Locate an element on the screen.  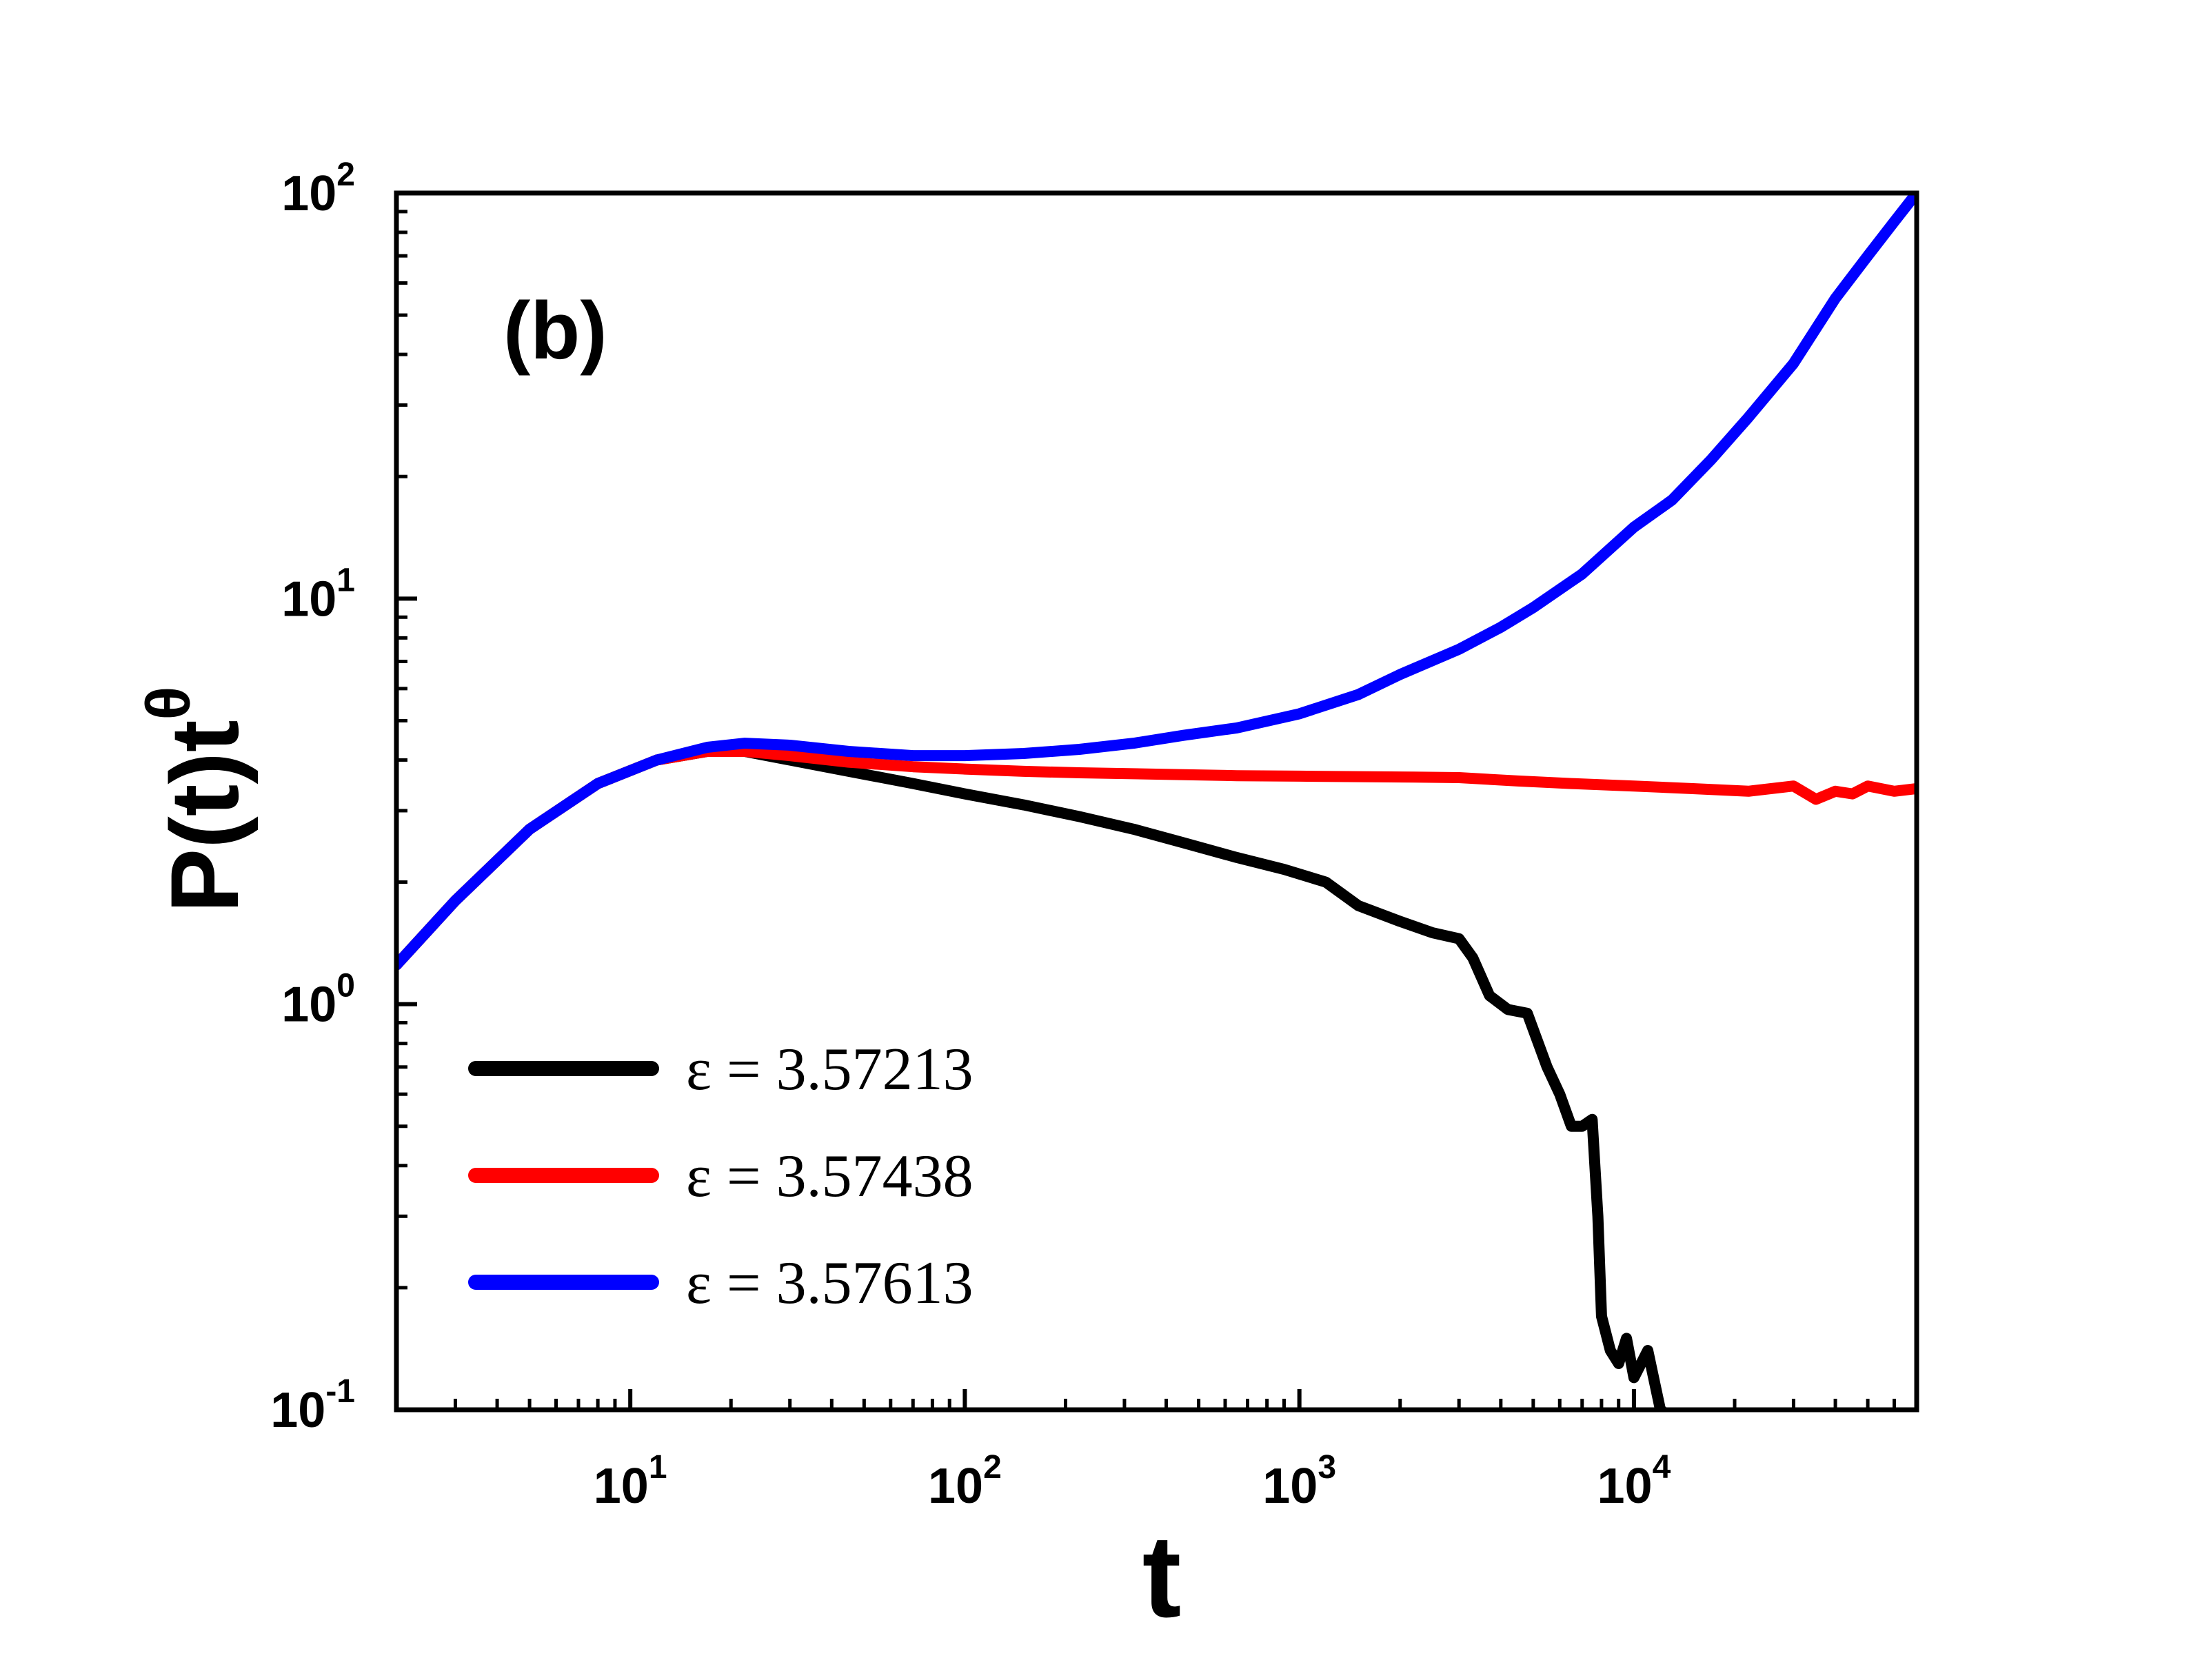
y-tick-label-exponent: 2 is located at coordinates (345, 174).